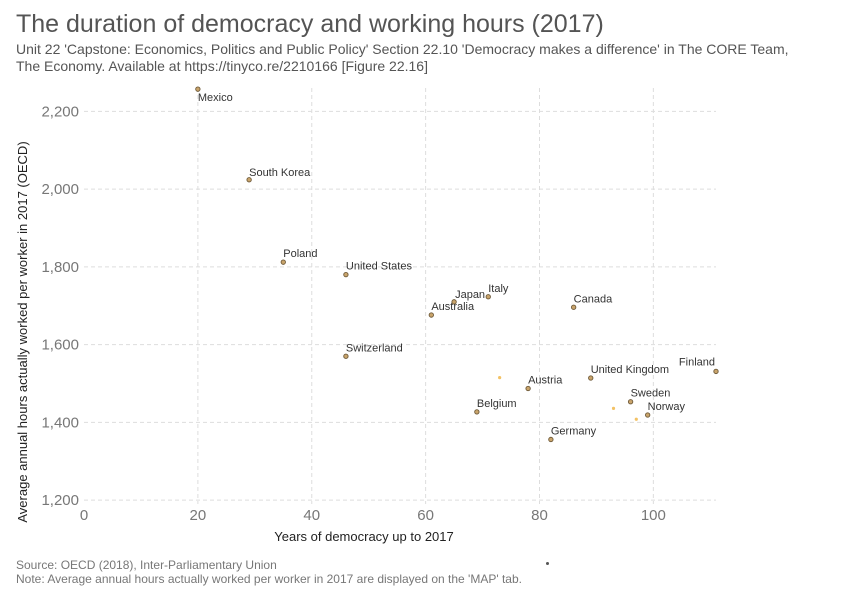  Describe the element at coordinates (283, 262) in the screenshot. I see `data-point-poland` at that location.